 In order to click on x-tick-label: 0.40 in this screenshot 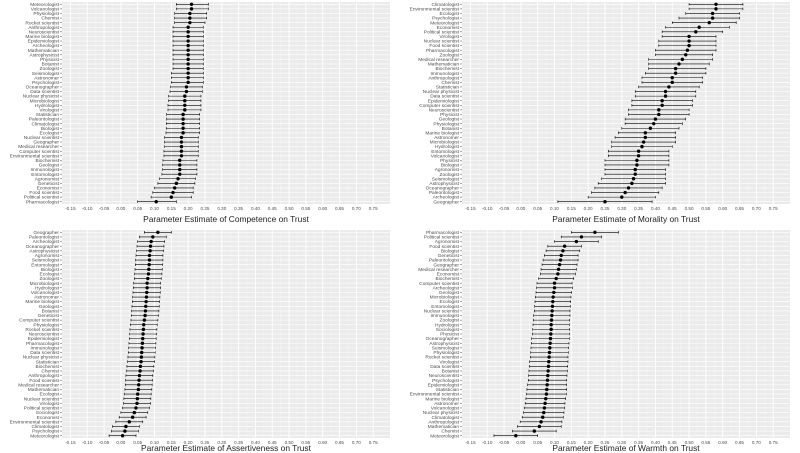, I will do `click(255, 442)`.